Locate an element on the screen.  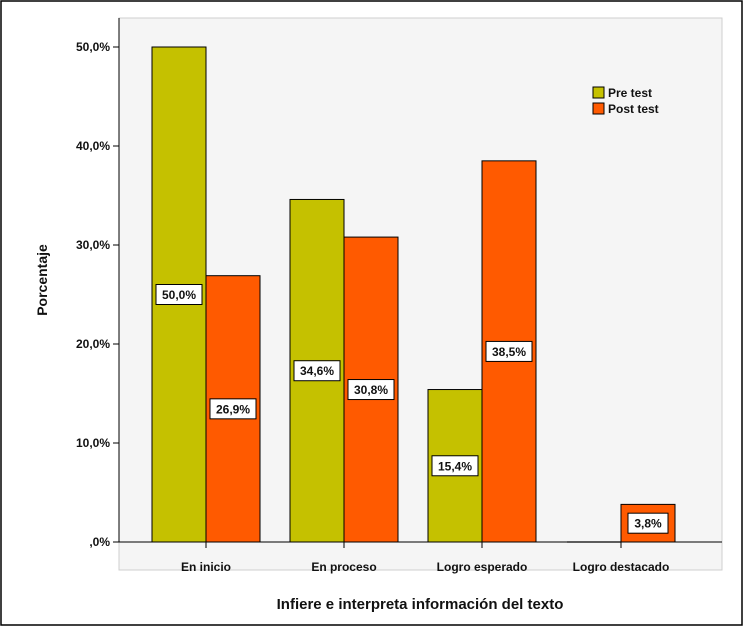
y-tick-label: 10,0% is located at coordinates (93, 443).